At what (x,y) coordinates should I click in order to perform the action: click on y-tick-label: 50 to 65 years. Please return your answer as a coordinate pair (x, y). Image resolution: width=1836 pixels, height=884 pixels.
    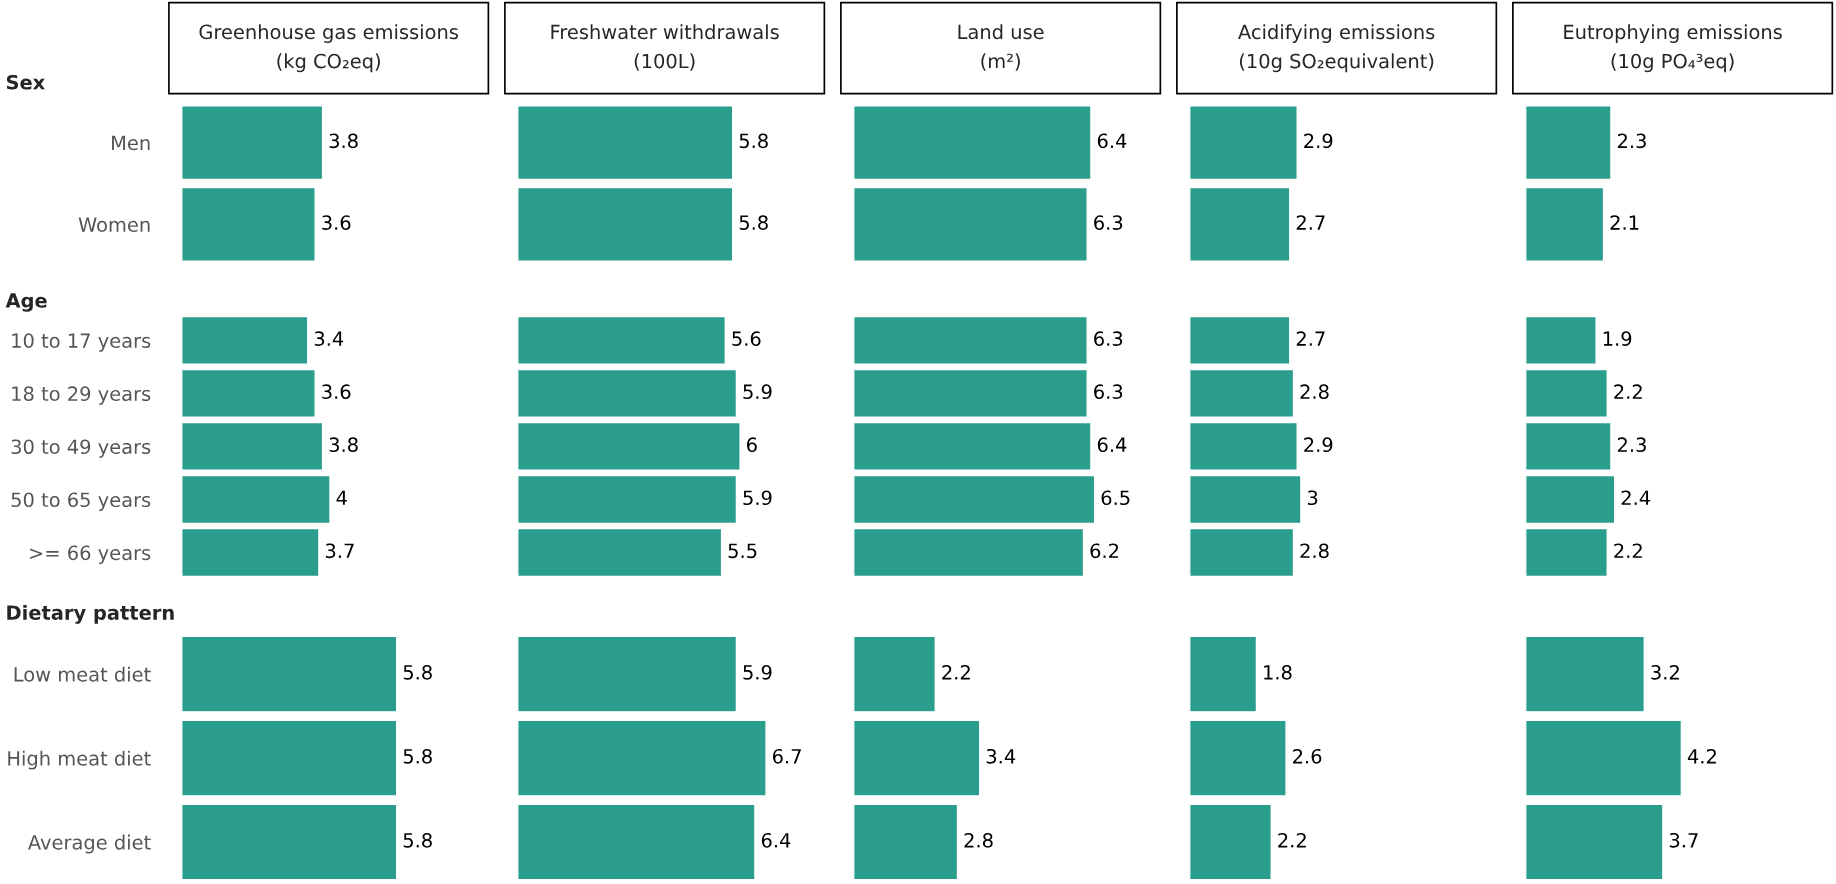
    Looking at the image, I should click on (81, 501).